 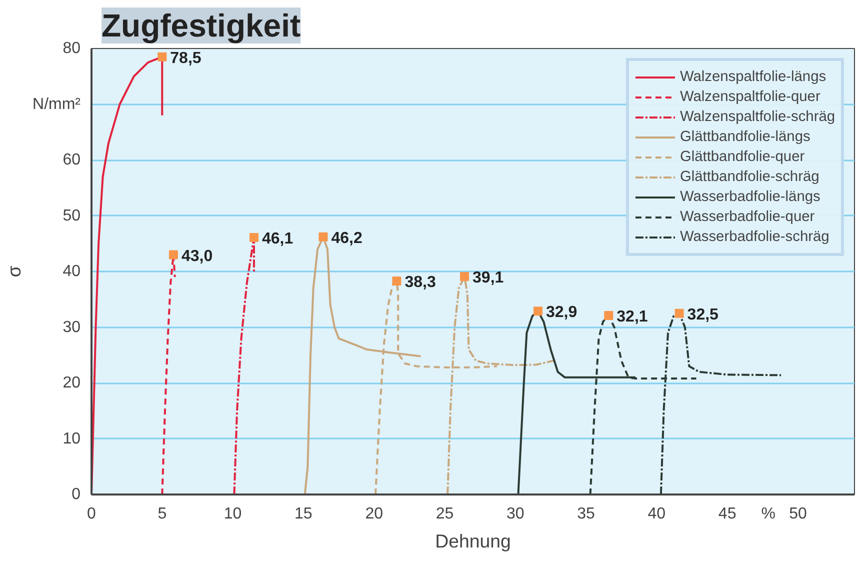 I want to click on y-tick-label: 60, so click(x=71, y=160).